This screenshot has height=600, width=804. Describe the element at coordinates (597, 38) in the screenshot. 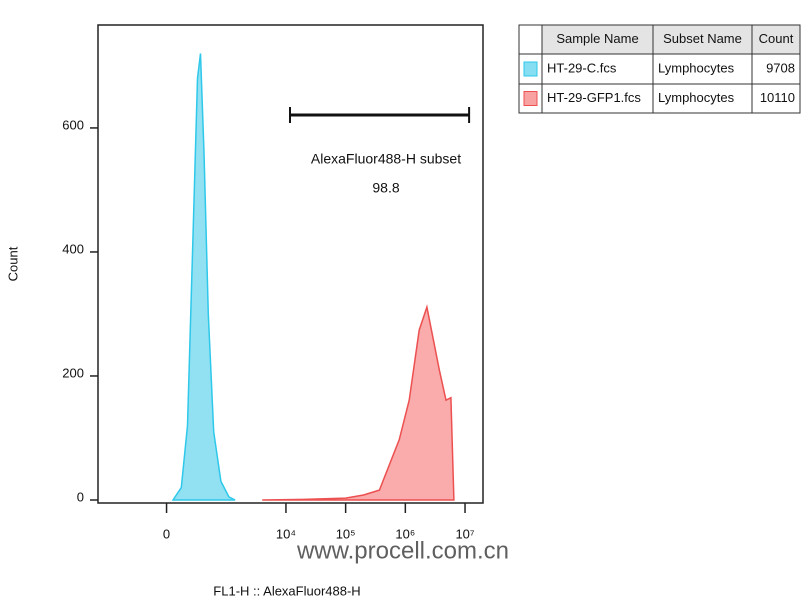

I see `table-header: Sample Name` at that location.